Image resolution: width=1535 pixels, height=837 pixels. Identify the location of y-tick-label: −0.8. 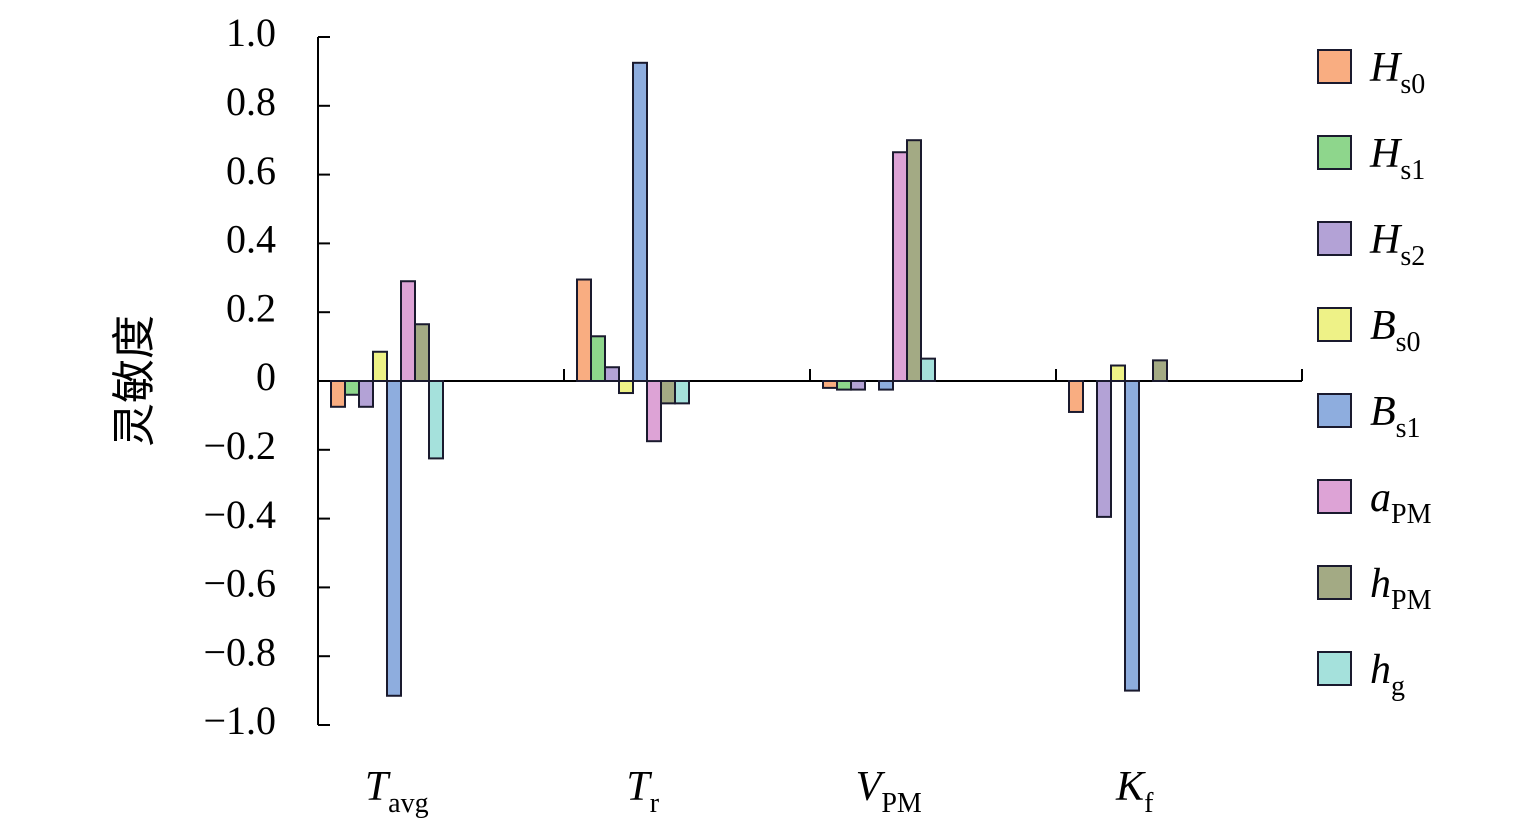
(239, 651).